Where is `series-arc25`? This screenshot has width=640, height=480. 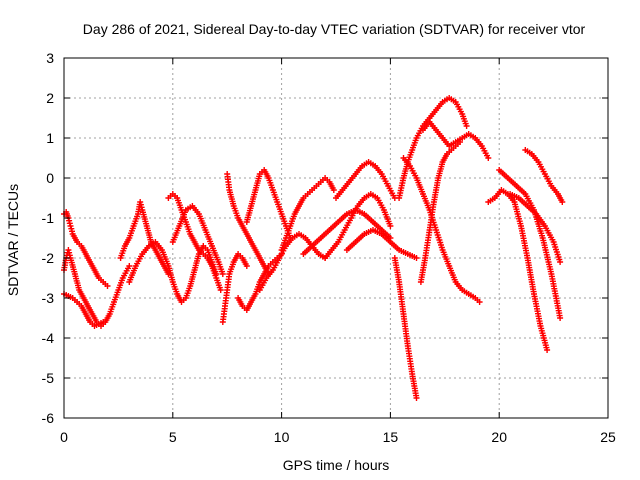 series-arc25 is located at coordinates (544, 176).